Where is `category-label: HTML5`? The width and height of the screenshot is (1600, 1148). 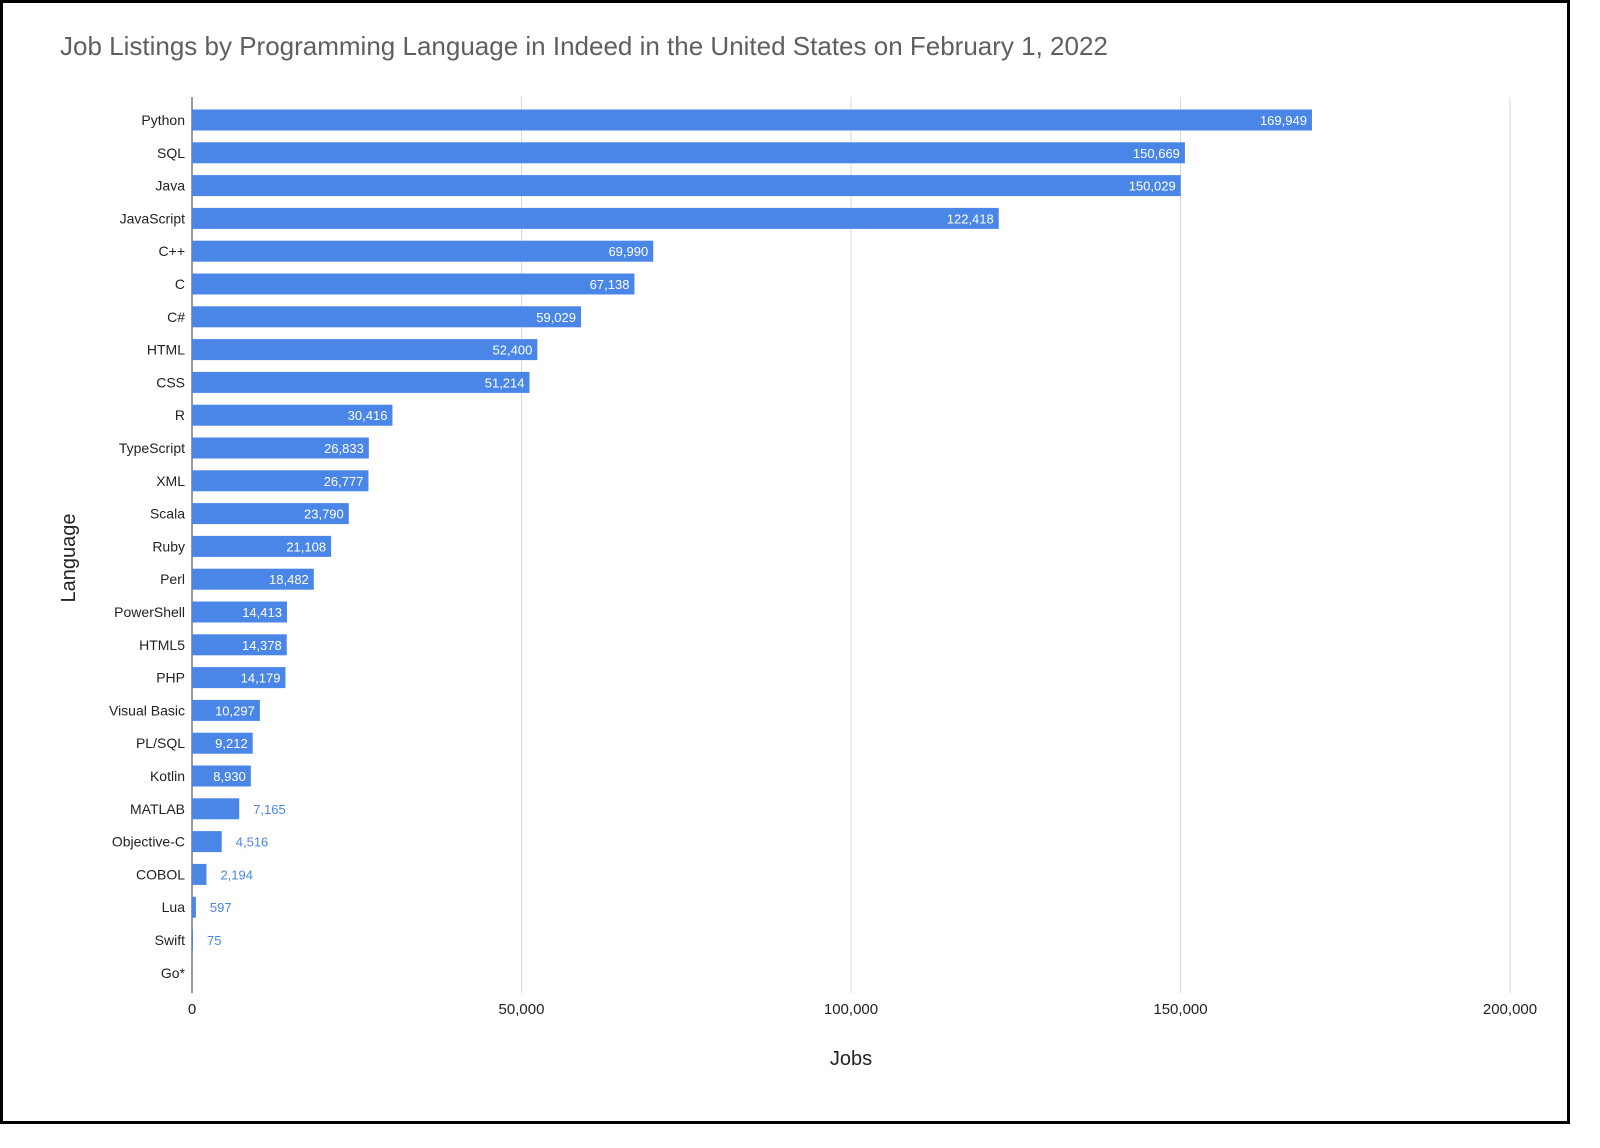
category-label: HTML5 is located at coordinates (162, 645).